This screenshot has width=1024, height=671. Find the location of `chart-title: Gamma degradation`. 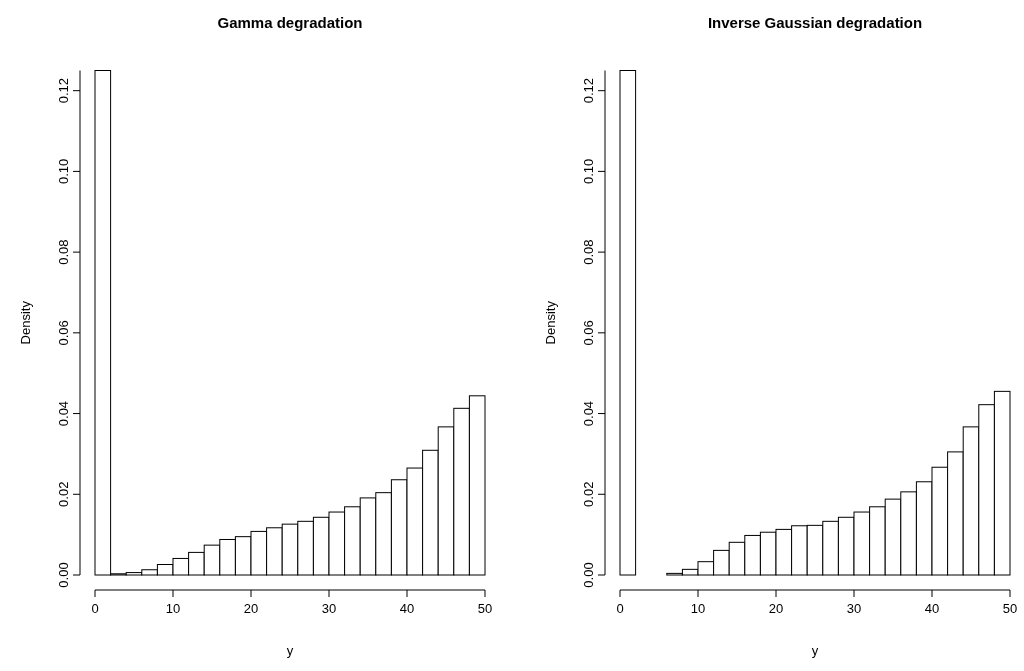

chart-title: Gamma degradation is located at coordinates (290, 22).